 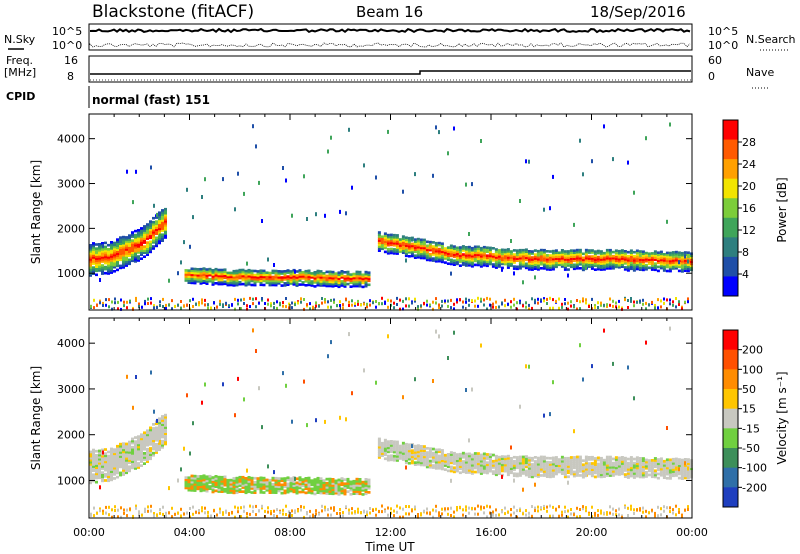 What do you see at coordinates (730, 359) in the screenshot?
I see `velocity-colorbar-swatch` at bounding box center [730, 359].